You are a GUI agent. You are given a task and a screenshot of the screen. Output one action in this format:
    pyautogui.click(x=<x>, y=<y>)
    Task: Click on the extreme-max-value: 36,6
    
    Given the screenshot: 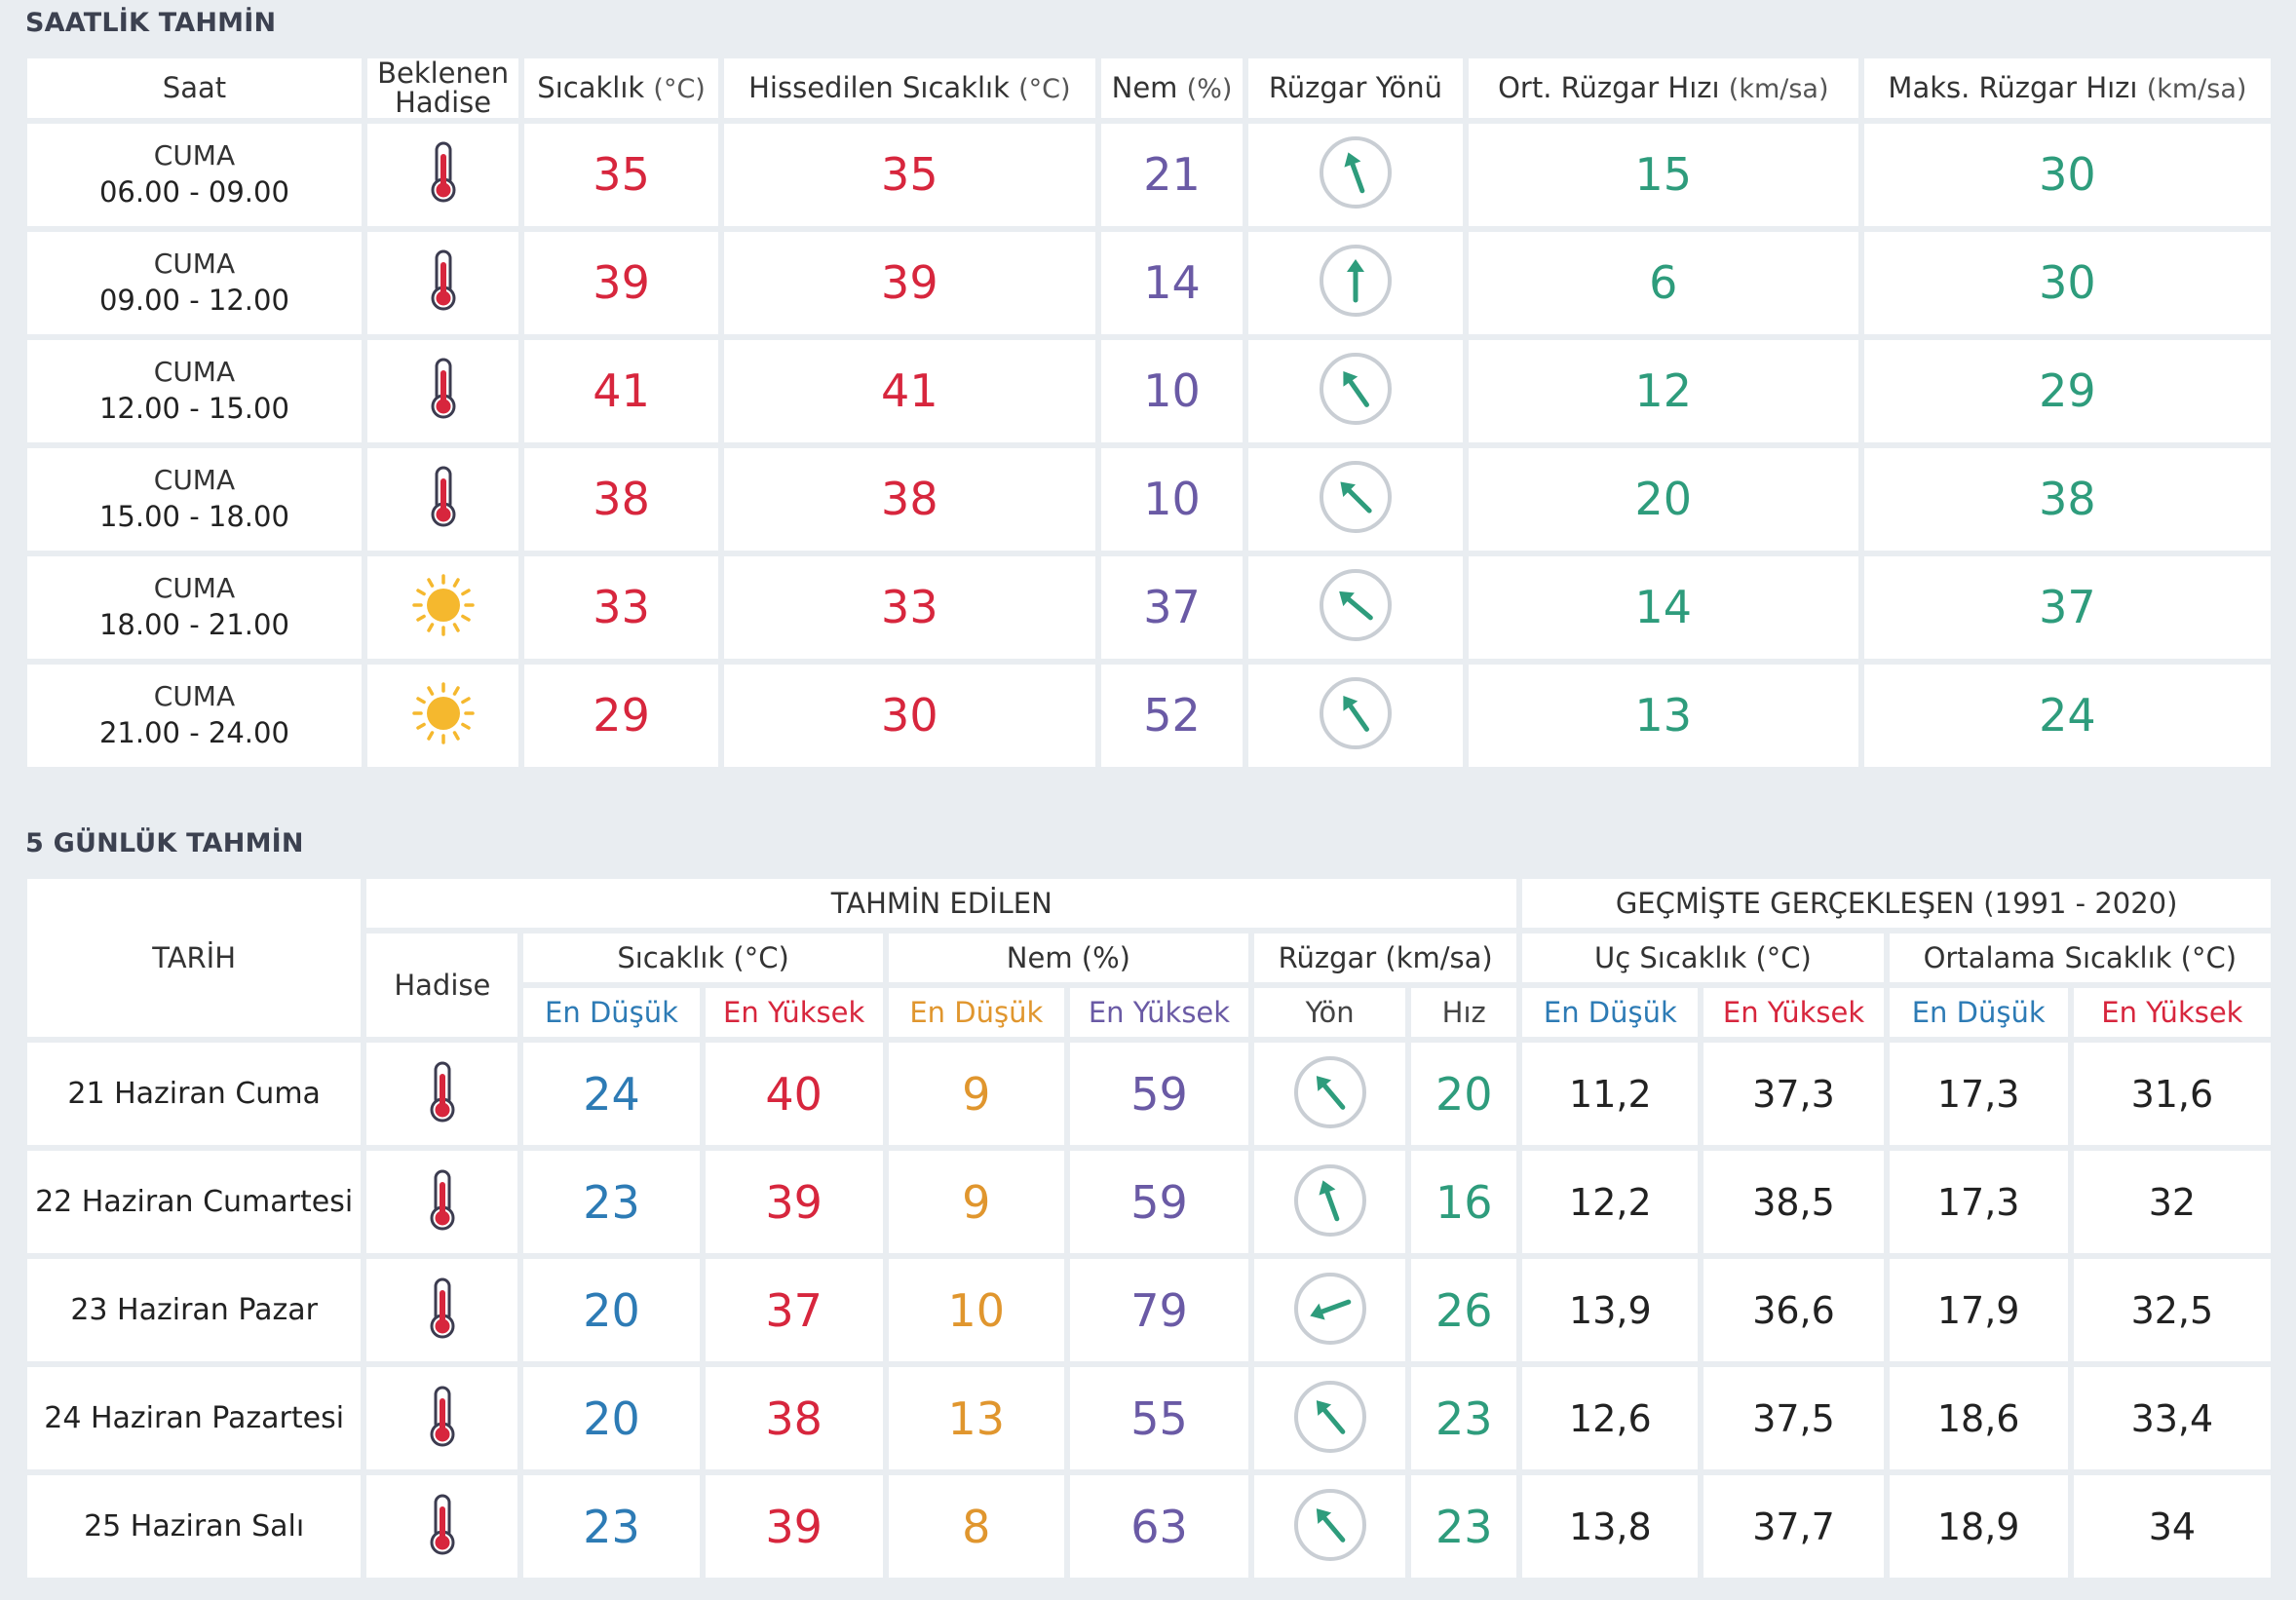 What is the action you would take?
    pyautogui.click(x=1793, y=1310)
    